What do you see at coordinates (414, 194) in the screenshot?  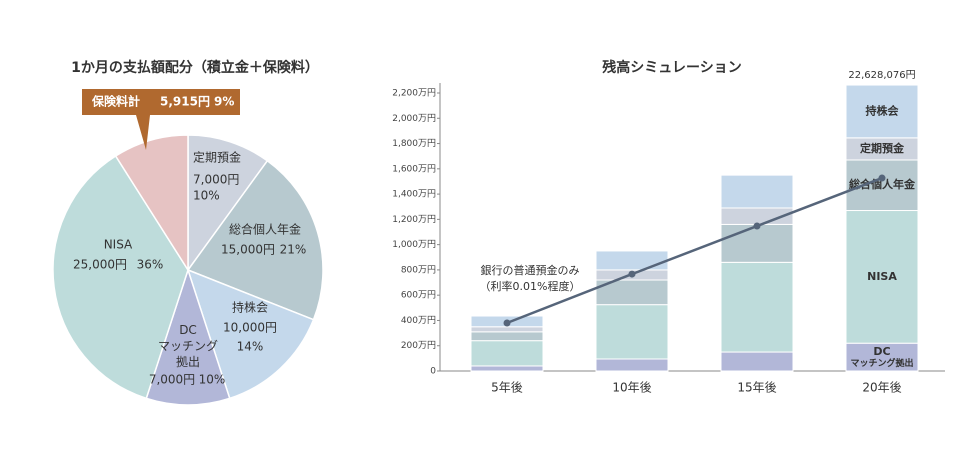 I see `y-tick-label: 1,400万円` at bounding box center [414, 194].